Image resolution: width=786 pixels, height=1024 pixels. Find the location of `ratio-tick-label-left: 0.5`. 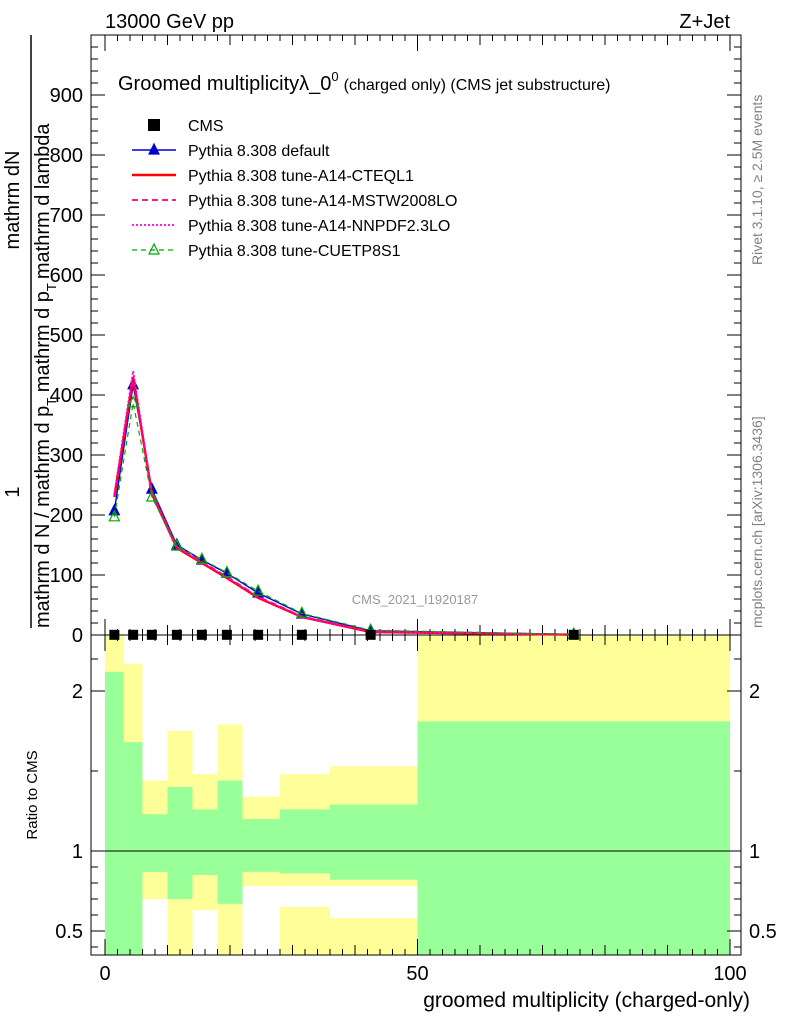

ratio-tick-label-left: 0.5 is located at coordinates (69, 932).